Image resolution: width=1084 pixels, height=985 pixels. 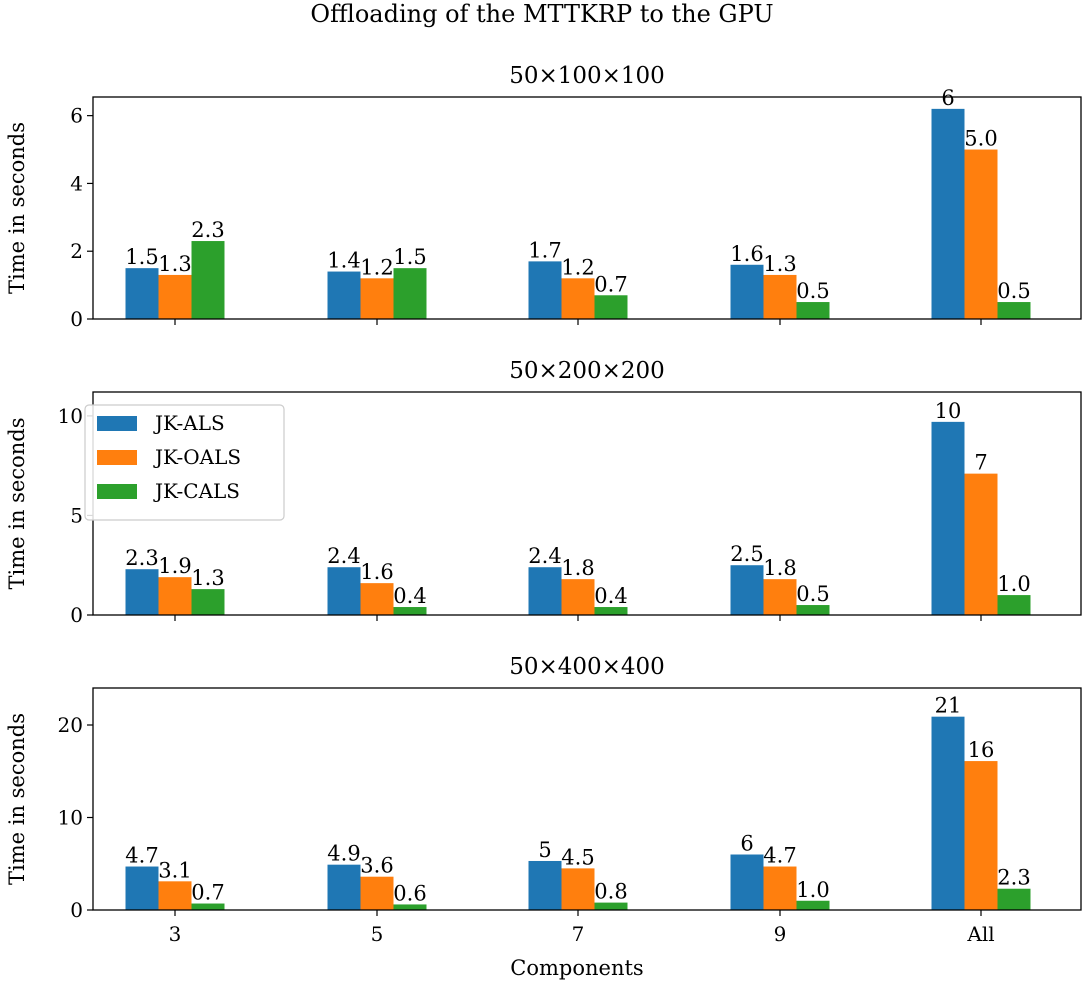 I want to click on panel-title: 50×100×100, so click(x=587, y=76).